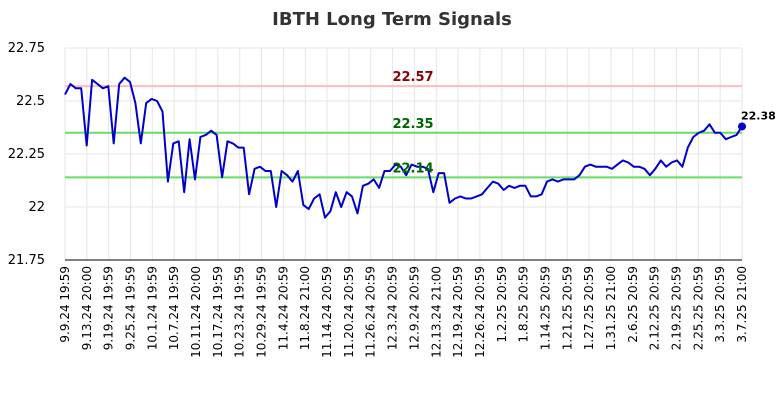 The image size is (784, 404). What do you see at coordinates (414, 308) in the screenshot?
I see `x-tick-label: 12.9.24 20:59` at bounding box center [414, 308].